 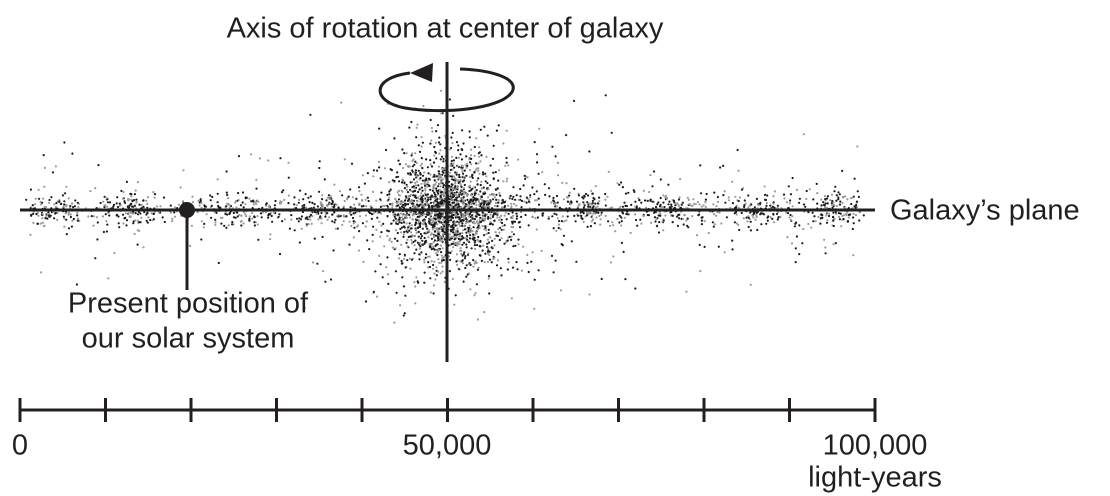 I want to click on scale-label: 50,000, so click(x=447, y=446).